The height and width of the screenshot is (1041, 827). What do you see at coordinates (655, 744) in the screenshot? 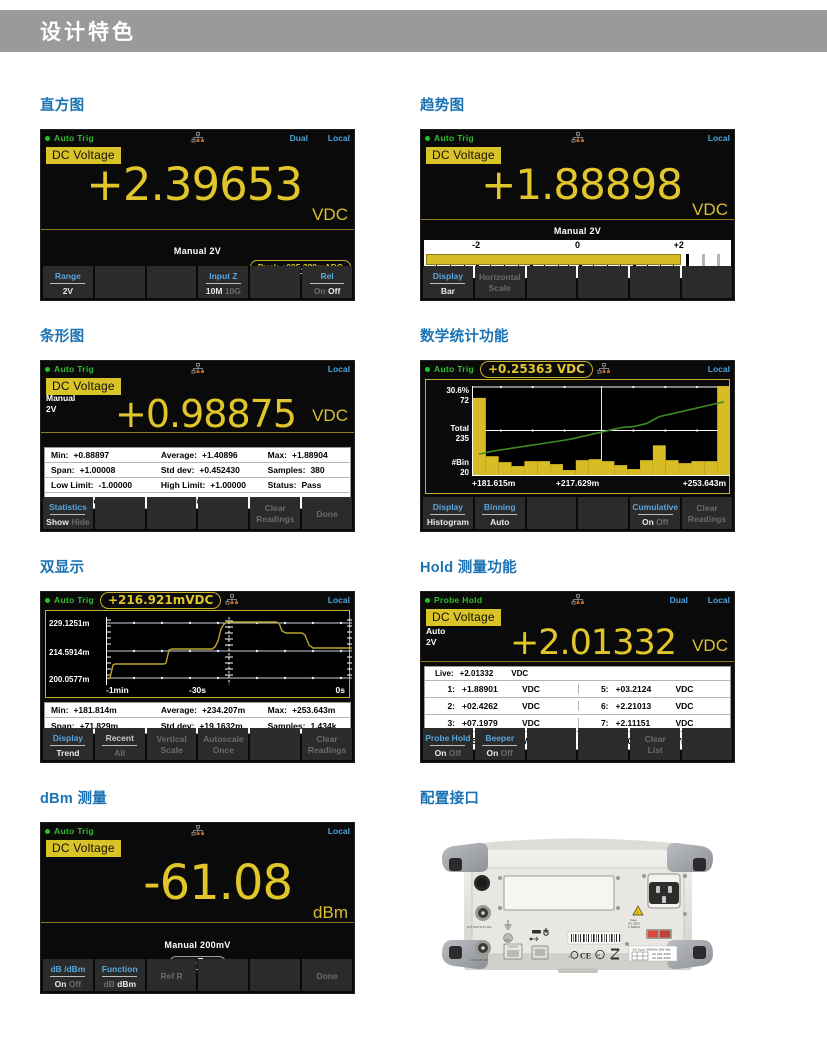
I see `softkey-clear-list: Clear List` at bounding box center [655, 744].